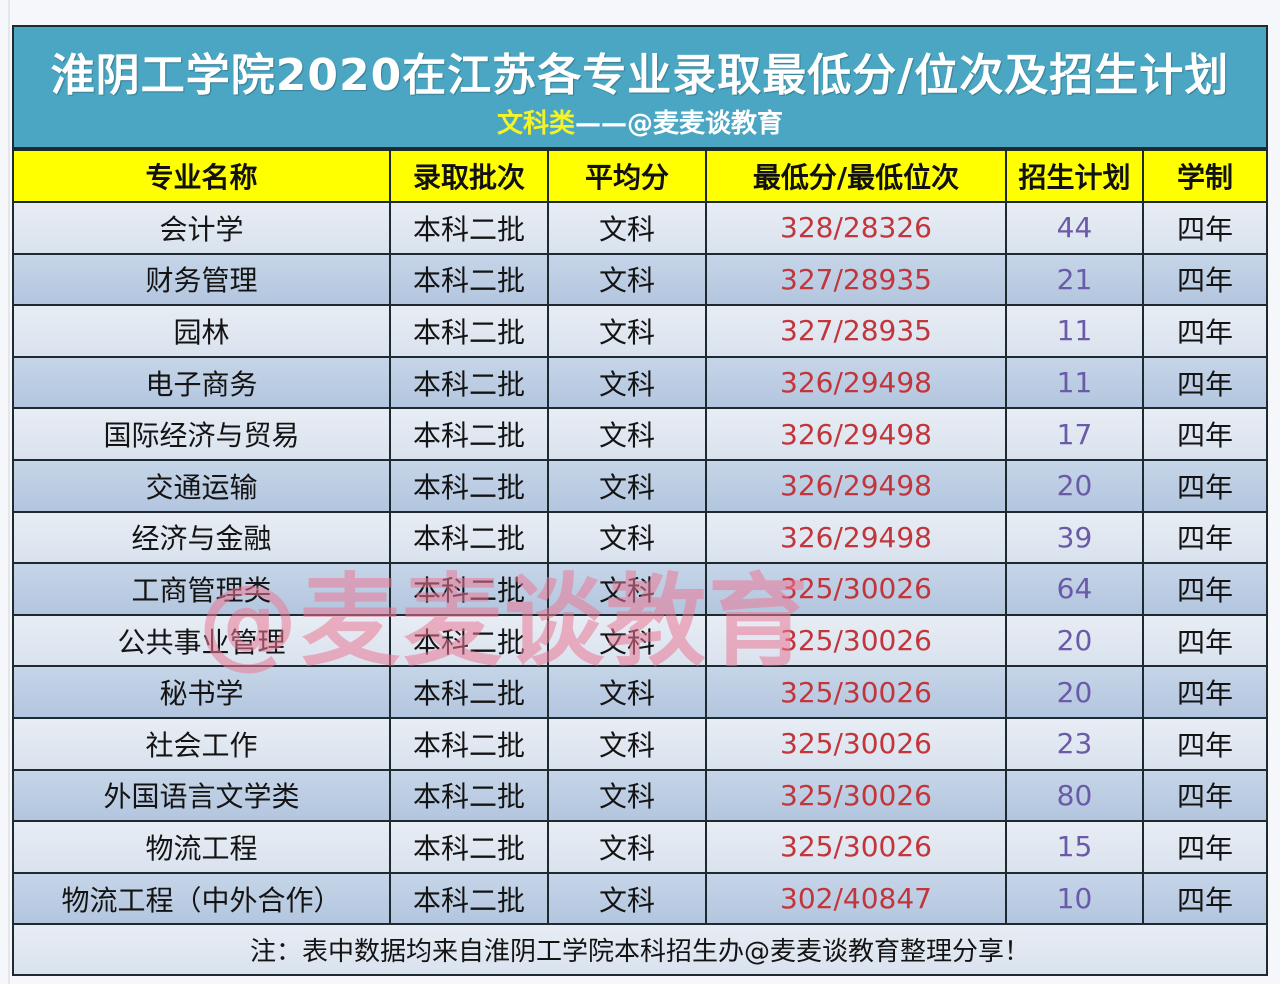 This screenshot has width=1280, height=984. I want to click on header-duration: 学制, so click(1204, 176).